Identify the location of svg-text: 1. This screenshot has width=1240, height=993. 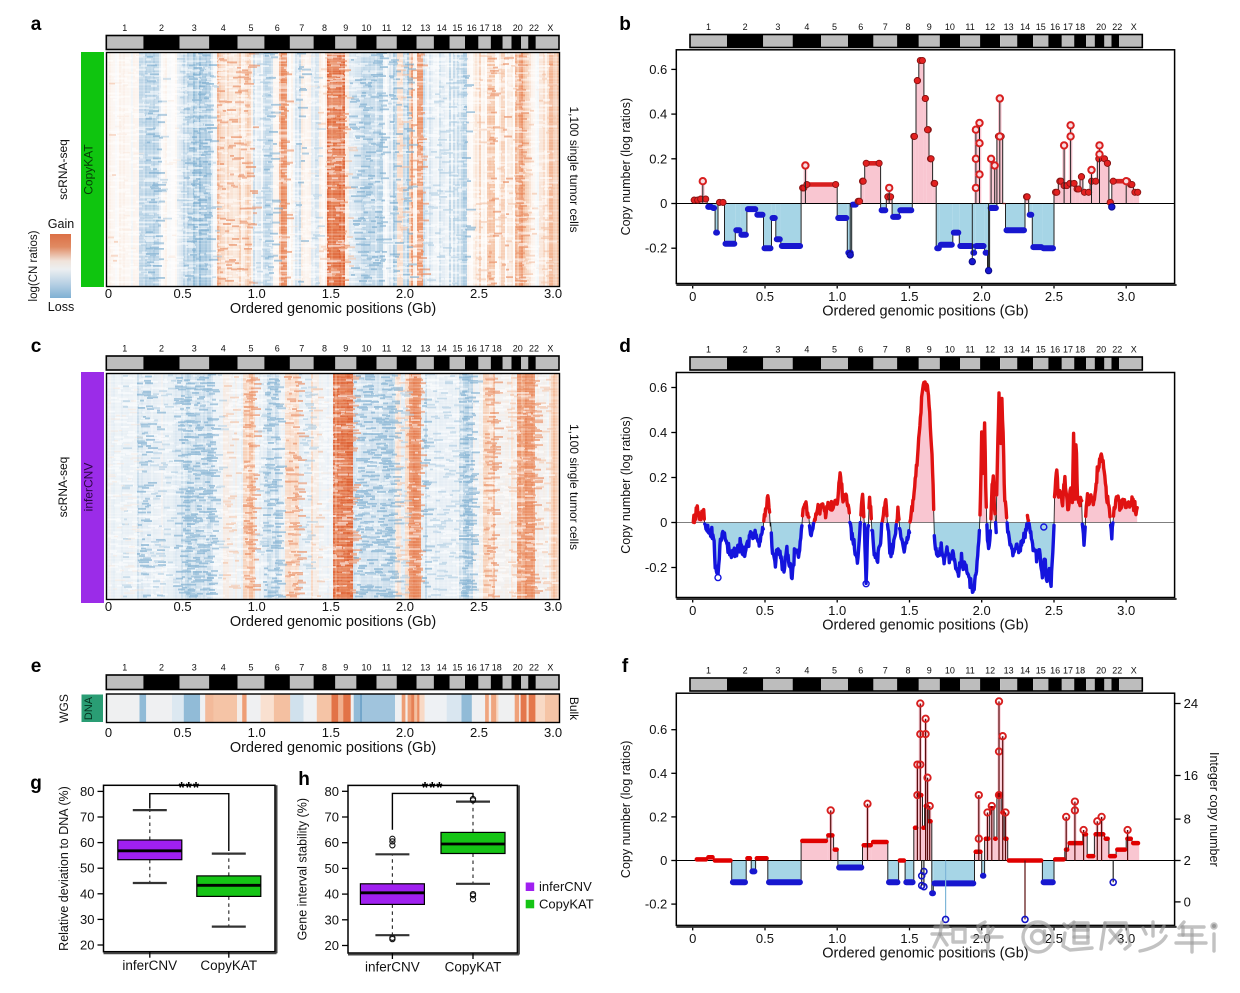
(124, 349).